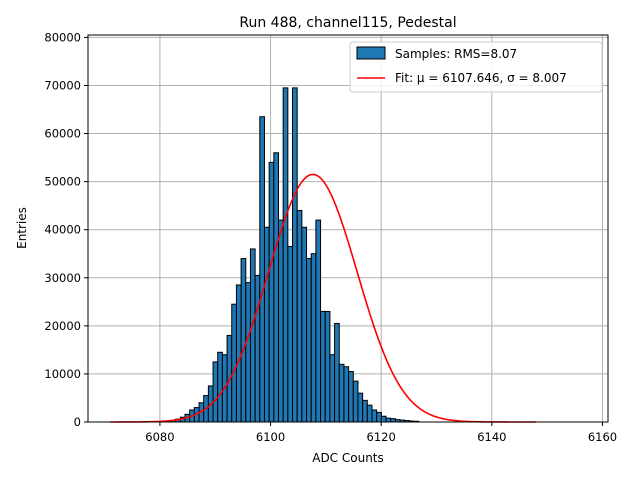 This screenshot has height=480, width=640. Describe the element at coordinates (62, 85) in the screenshot. I see `y-tick-label: 70000` at that location.